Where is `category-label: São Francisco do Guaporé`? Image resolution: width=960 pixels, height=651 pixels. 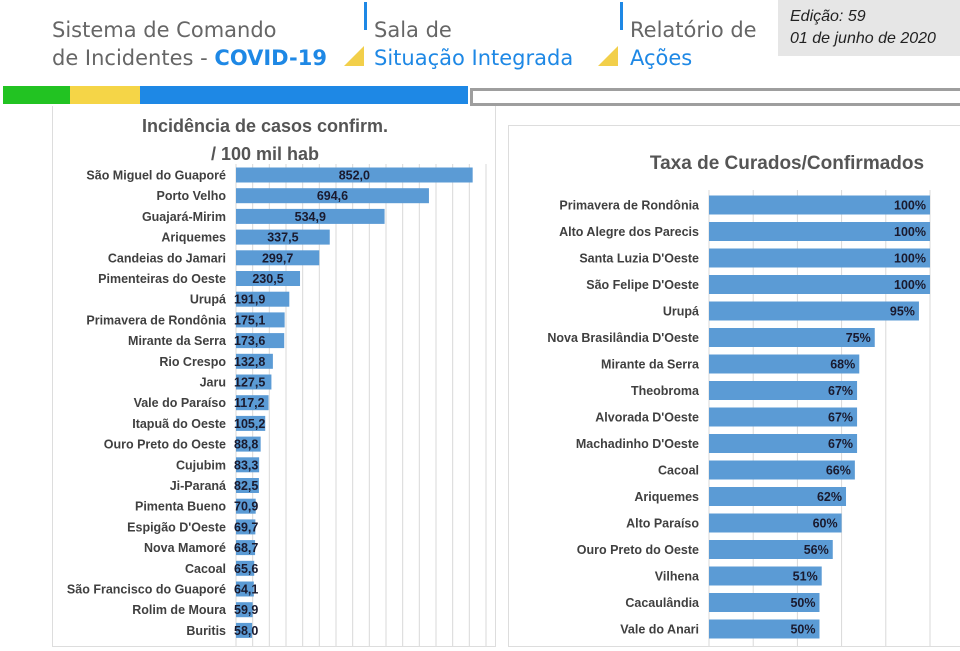 category-label: São Francisco do Guaporé is located at coordinates (146, 590).